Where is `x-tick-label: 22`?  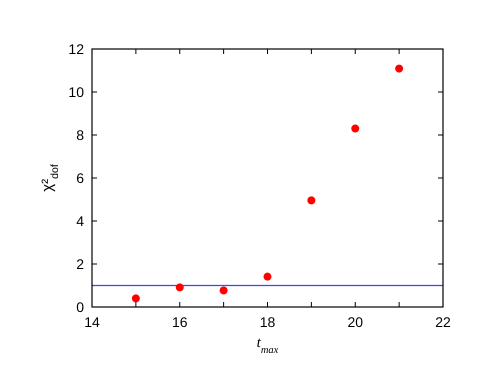
x-tick-label: 22 is located at coordinates (443, 322).